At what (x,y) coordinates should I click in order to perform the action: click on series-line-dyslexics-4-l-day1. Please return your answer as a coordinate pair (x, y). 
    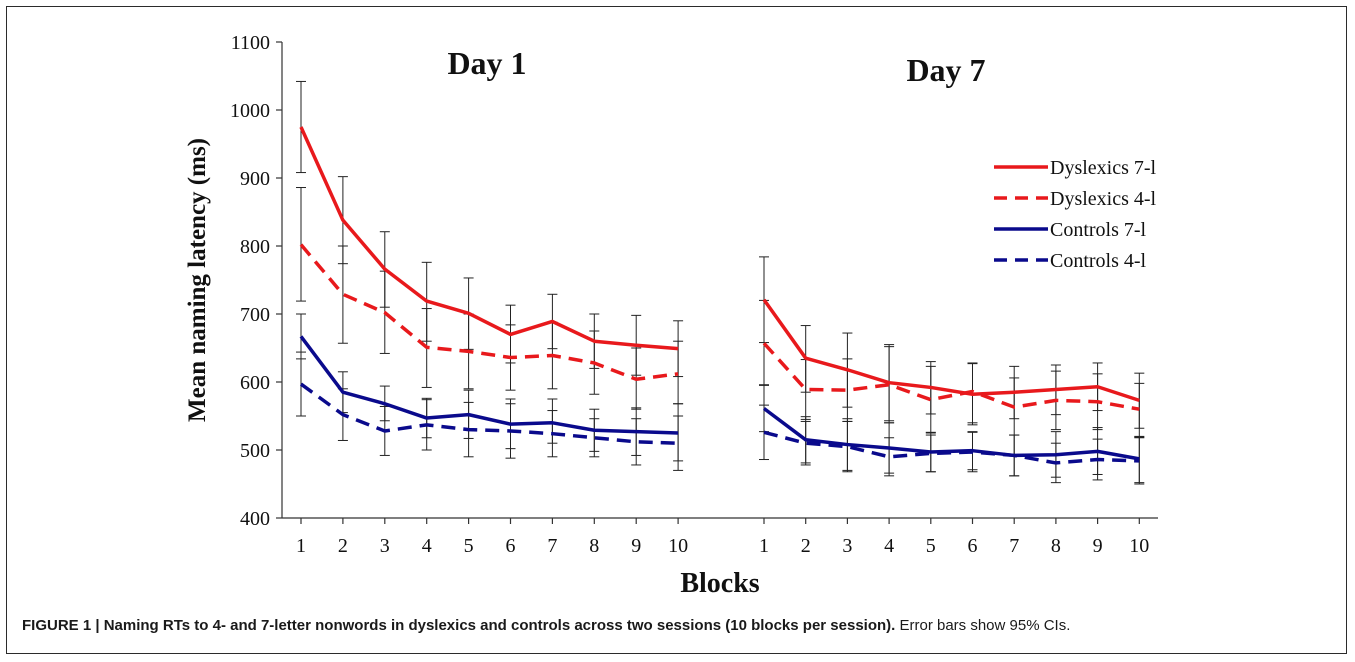
    Looking at the image, I should click on (489, 312).